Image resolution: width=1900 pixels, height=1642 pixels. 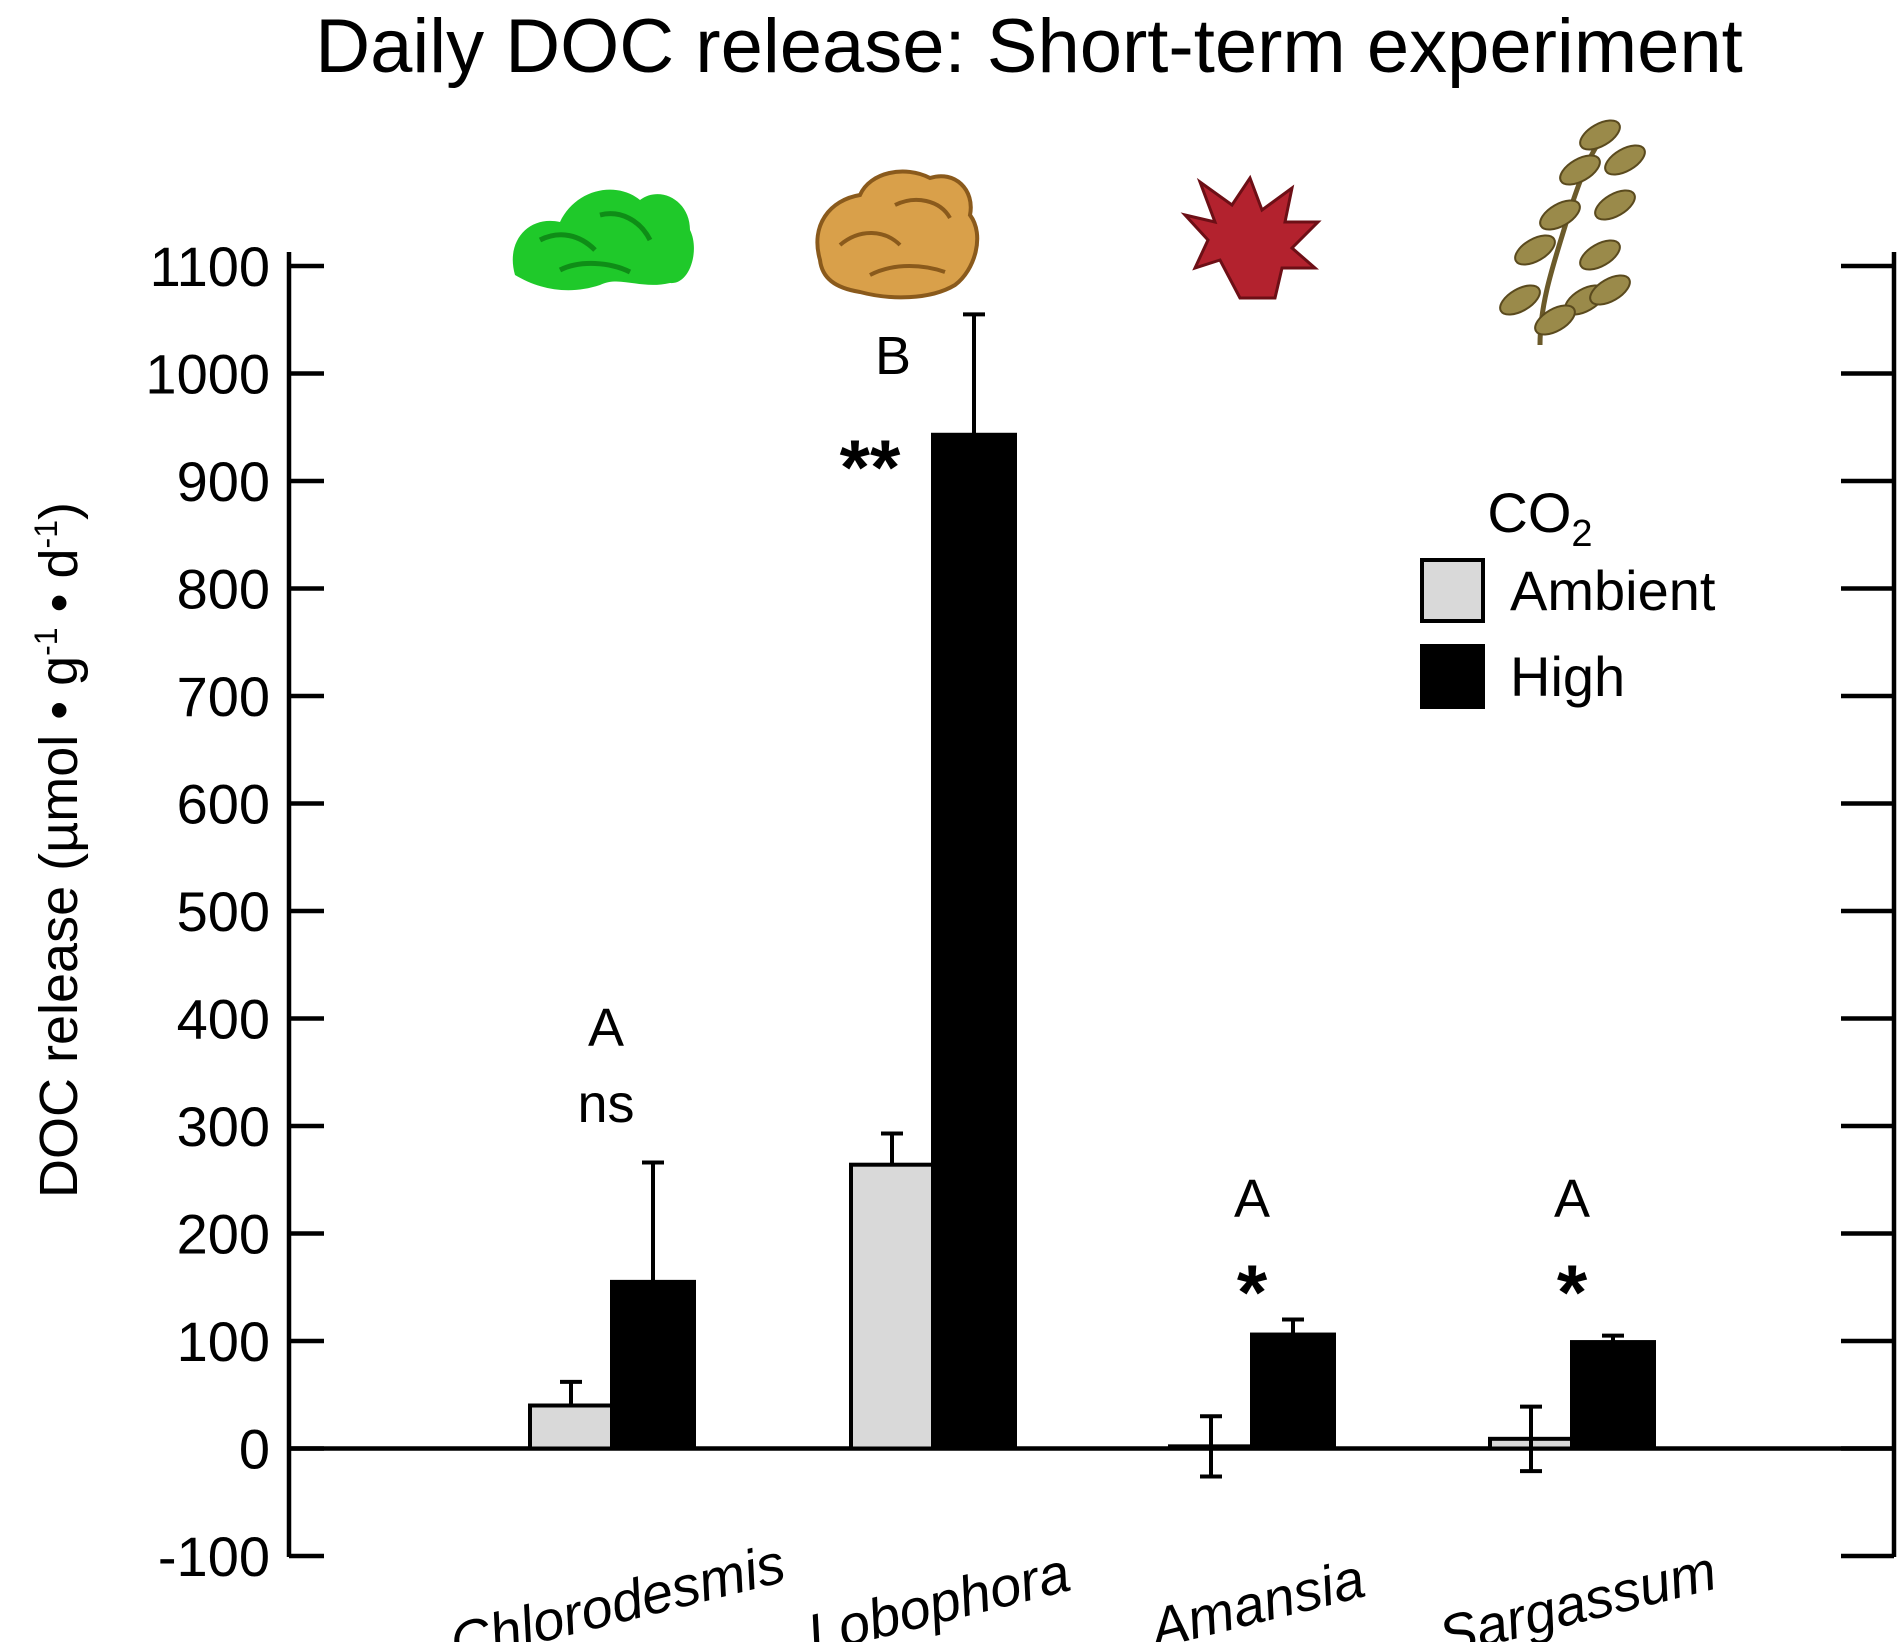 What do you see at coordinates (1539, 518) in the screenshot?
I see `legend-title: CO2` at bounding box center [1539, 518].